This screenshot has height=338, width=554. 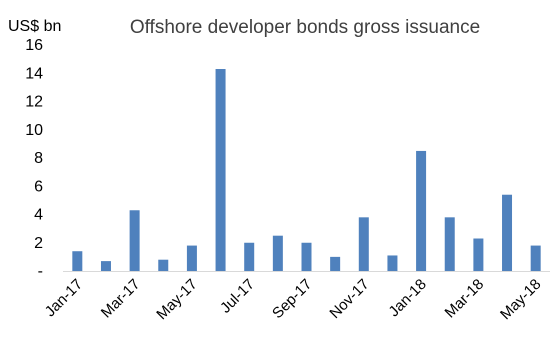 What do you see at coordinates (34, 45) in the screenshot?
I see `y-tick-label: 16` at bounding box center [34, 45].